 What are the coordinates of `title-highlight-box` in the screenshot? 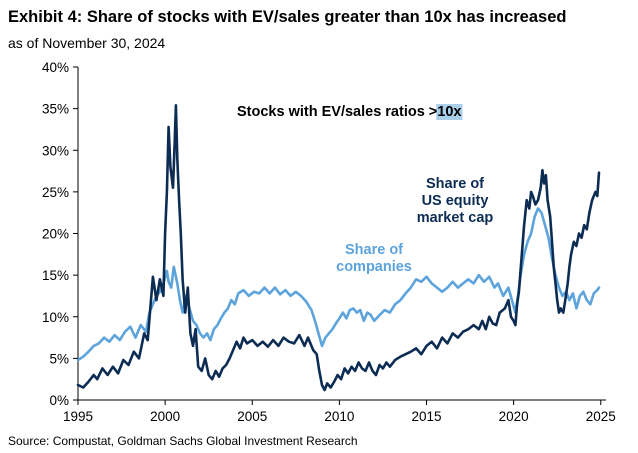 It's located at (449, 112).